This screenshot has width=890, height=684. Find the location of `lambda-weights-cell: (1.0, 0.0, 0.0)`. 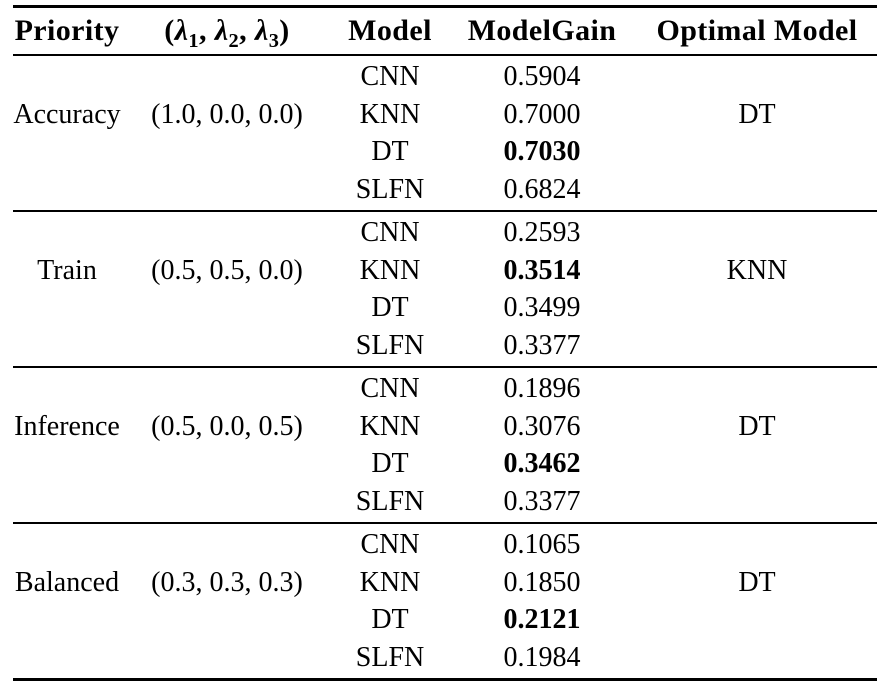

lambda-weights-cell: (1.0, 0.0, 0.0) is located at coordinates (227, 133).